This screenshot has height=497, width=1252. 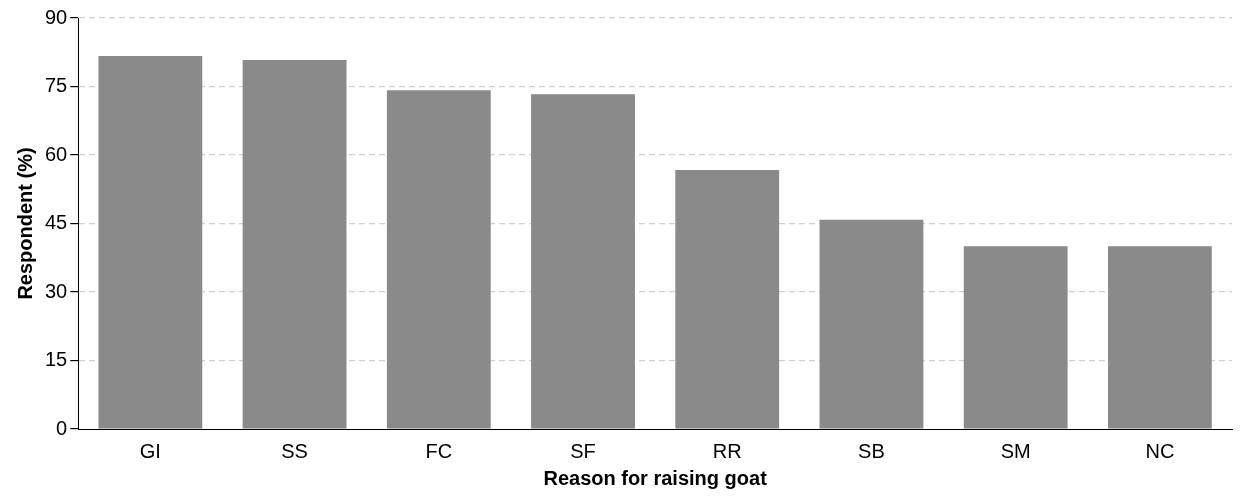 What do you see at coordinates (1015, 450) in the screenshot?
I see `x-tick-label: SM` at bounding box center [1015, 450].